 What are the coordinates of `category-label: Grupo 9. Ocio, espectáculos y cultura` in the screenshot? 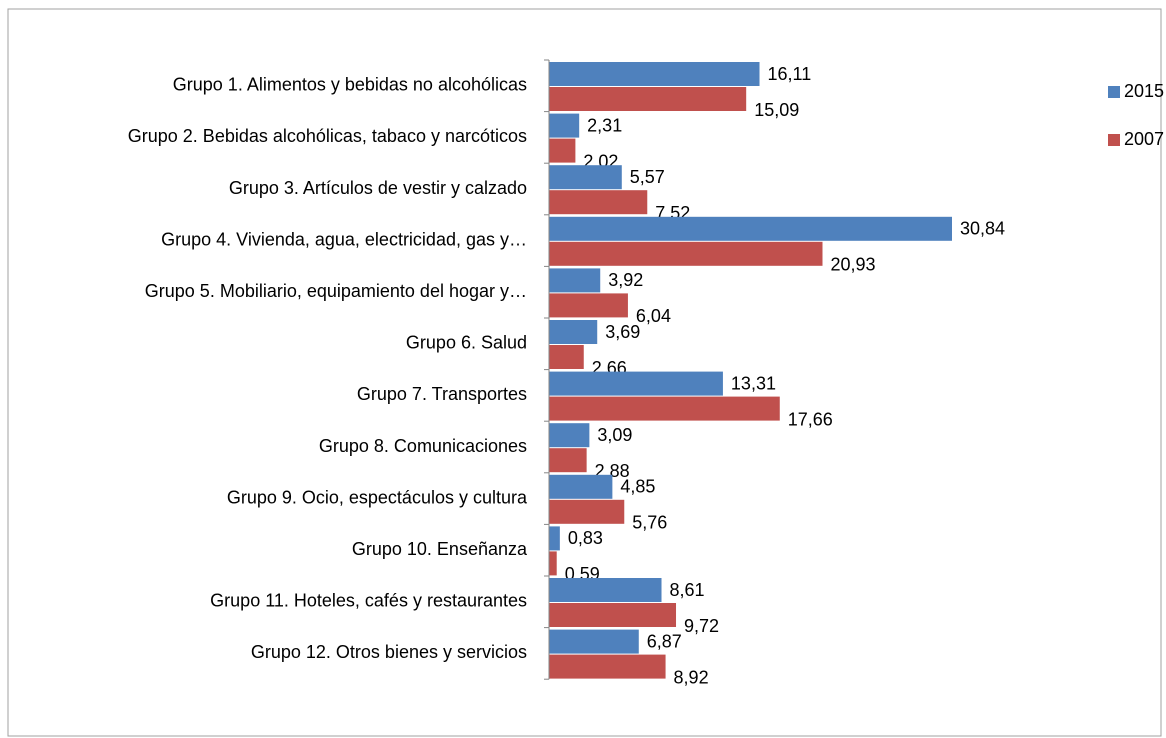 It's located at (377, 497).